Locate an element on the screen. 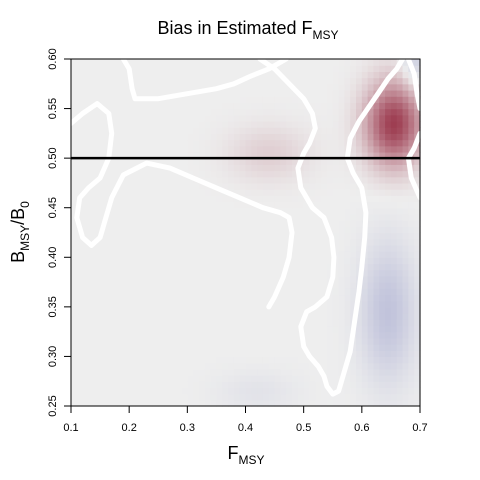 The image size is (480, 480). y-tick-label: 0.55 is located at coordinates (53, 108).